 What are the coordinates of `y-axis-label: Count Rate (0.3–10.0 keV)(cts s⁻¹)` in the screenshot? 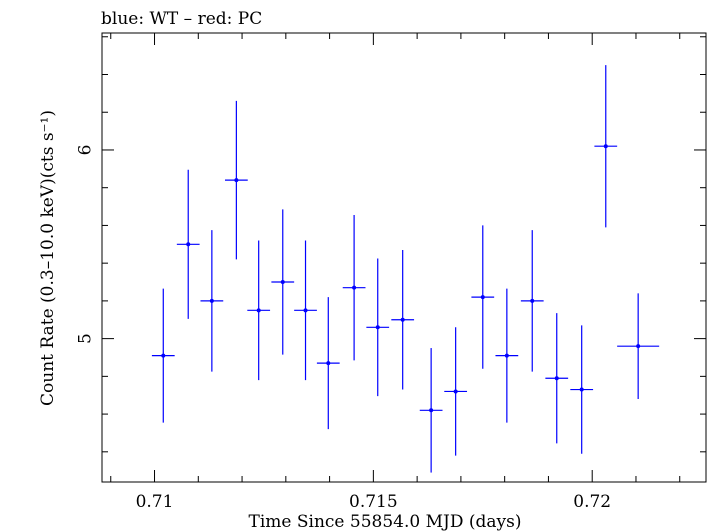 It's located at (48, 258).